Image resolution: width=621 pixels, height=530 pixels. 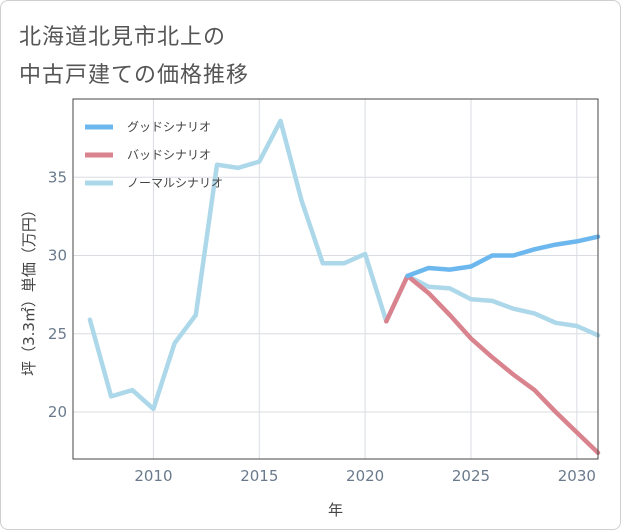 I want to click on legend-label: ノーマルシナリオ, so click(x=175, y=183).